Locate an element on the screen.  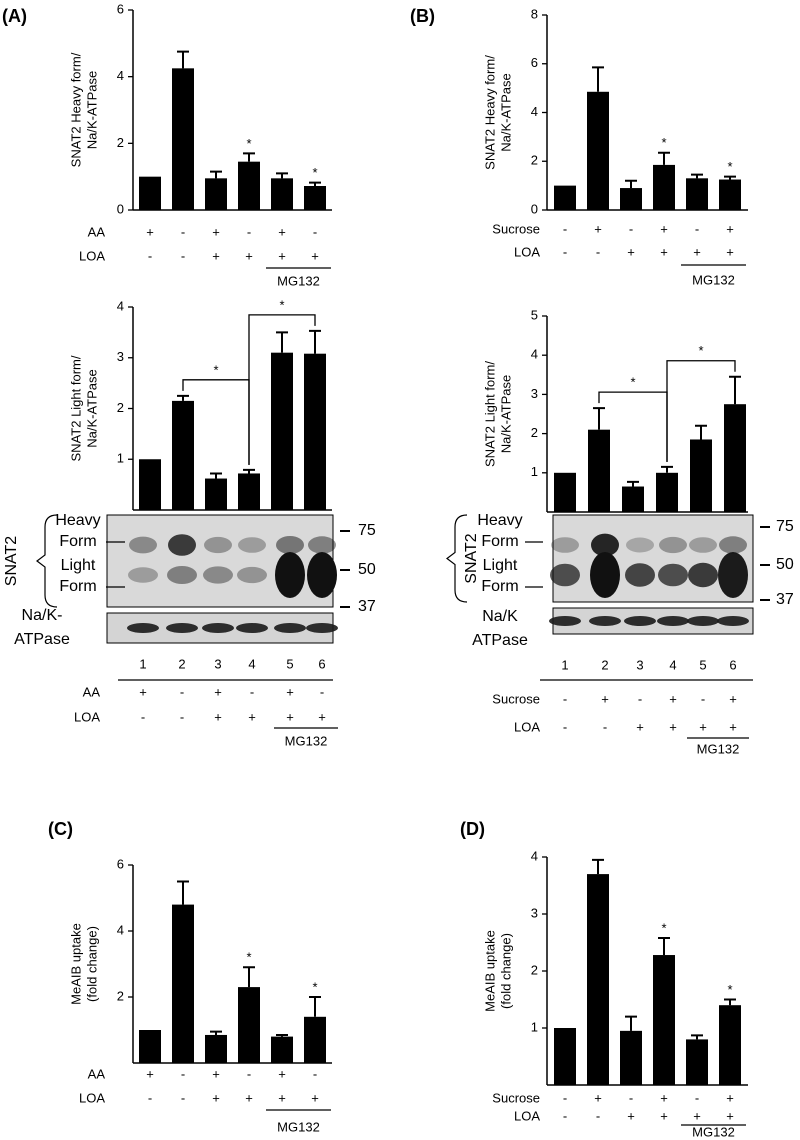
condition-label: AA is located at coordinates (97, 231).